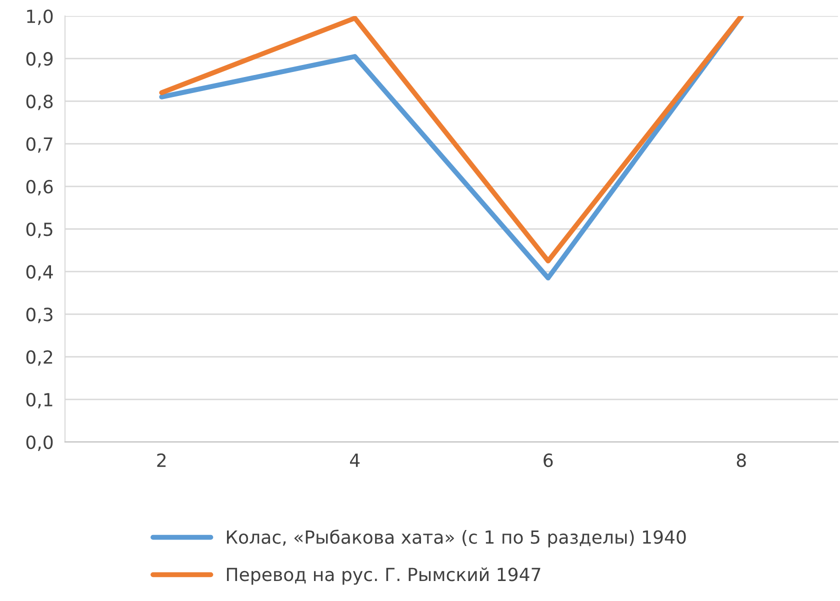 This screenshot has height=601, width=840. What do you see at coordinates (39, 60) in the screenshot?
I see `y-tick-label: 0,9` at bounding box center [39, 60].